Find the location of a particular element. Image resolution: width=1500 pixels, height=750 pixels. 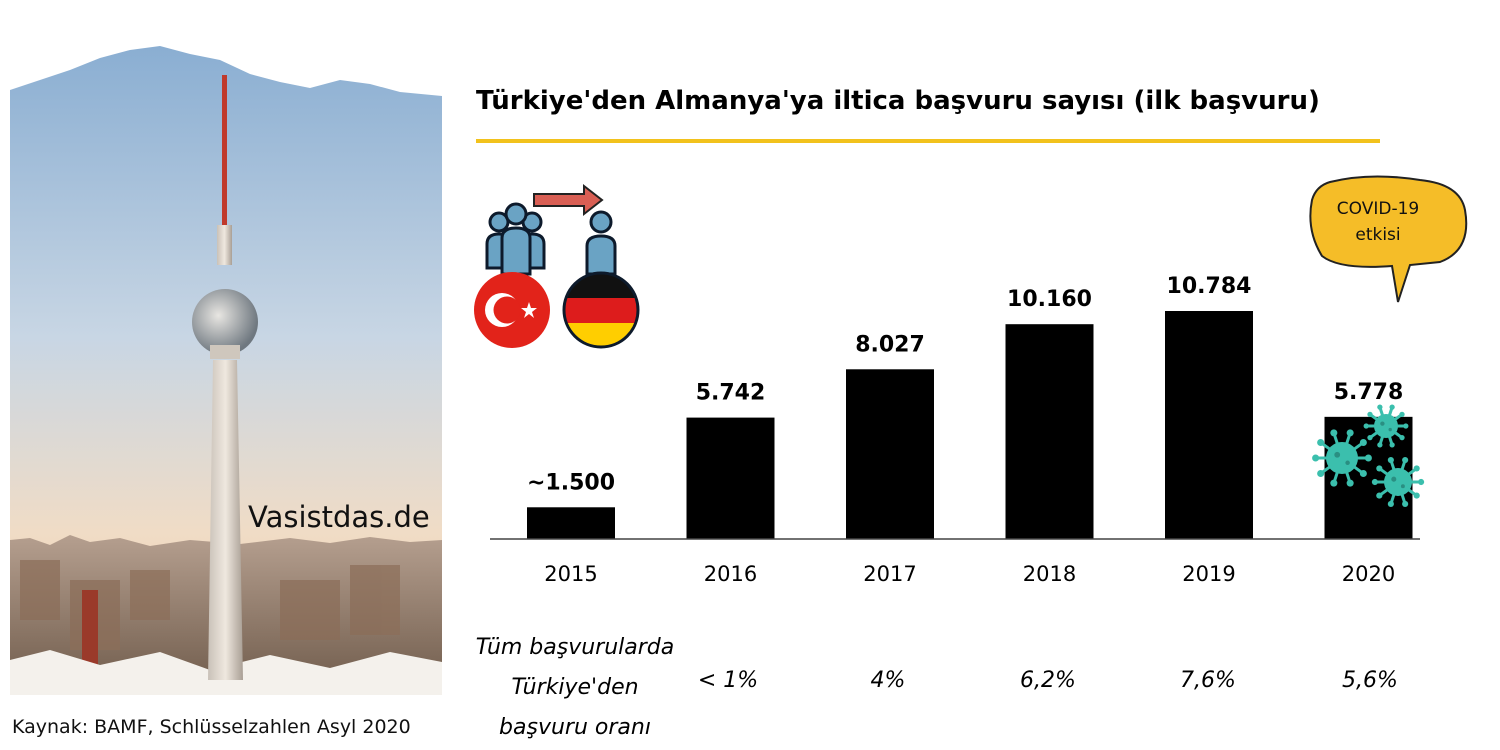

brand-watermark: Vasistdas.de is located at coordinates (339, 517).